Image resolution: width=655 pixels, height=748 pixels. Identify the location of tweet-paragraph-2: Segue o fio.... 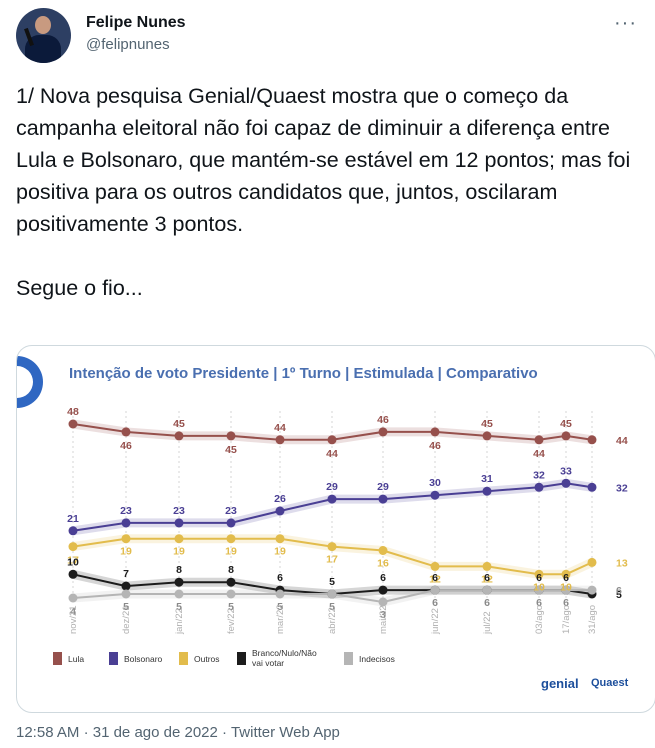
(79, 288).